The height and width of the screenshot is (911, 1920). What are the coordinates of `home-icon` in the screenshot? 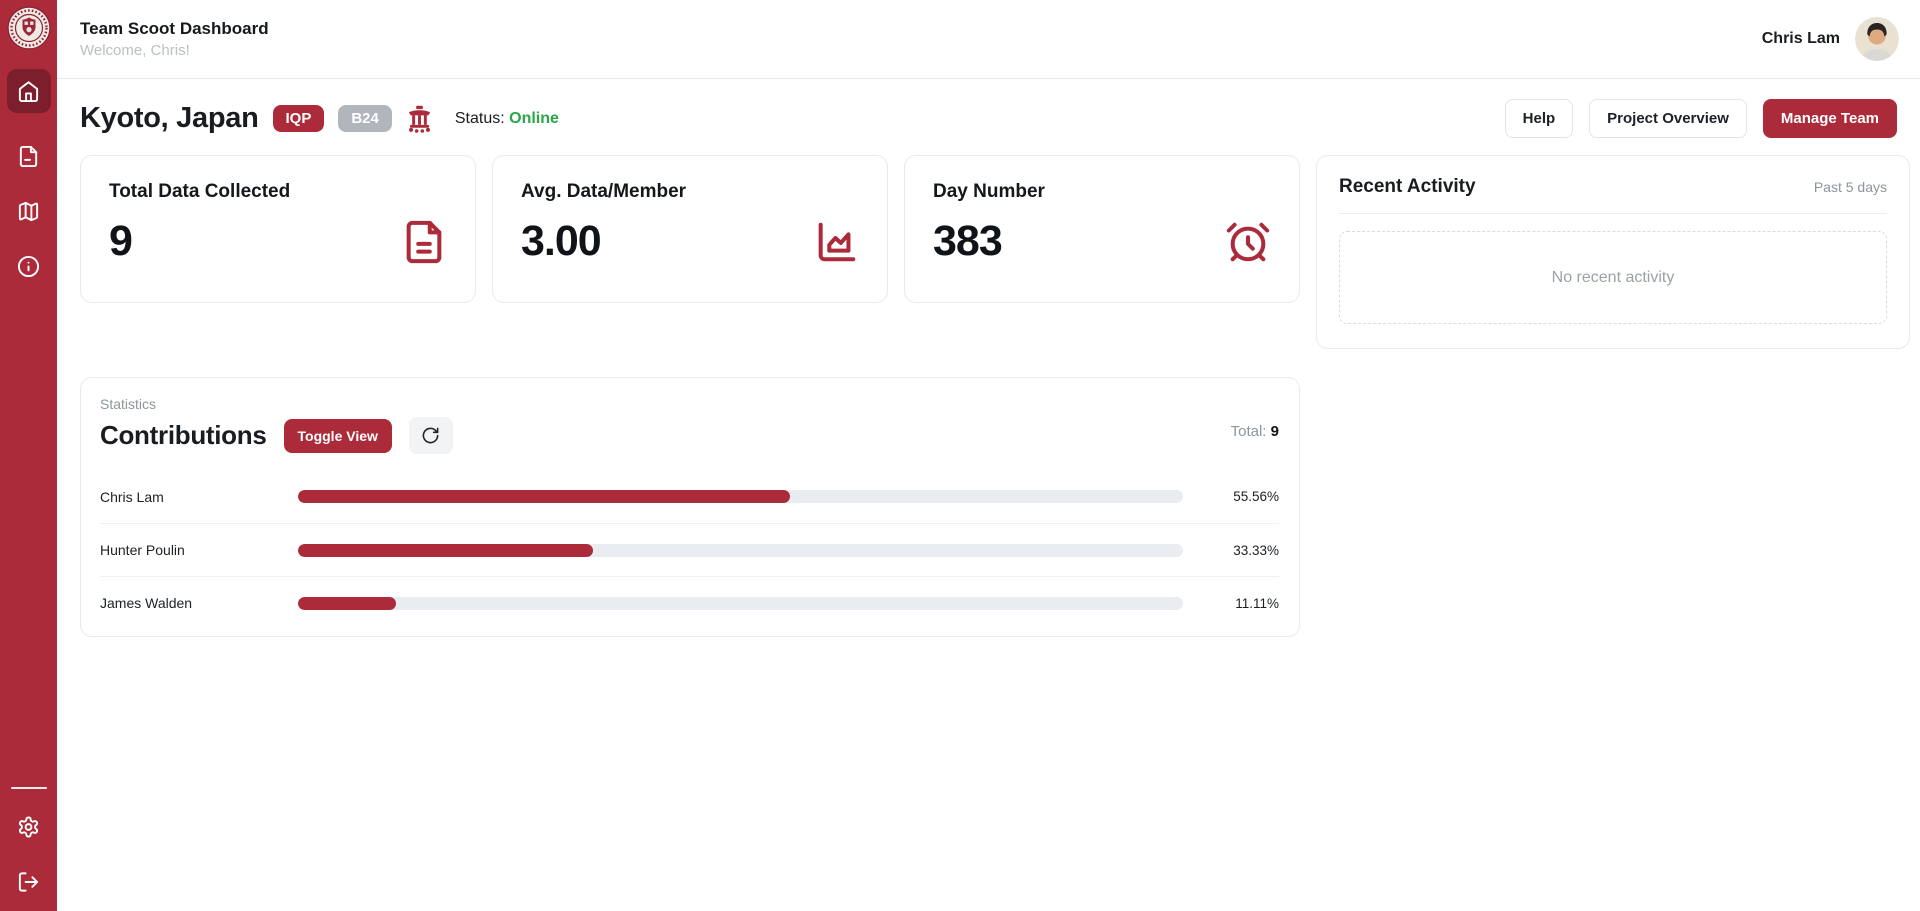 It's located at (28, 91).